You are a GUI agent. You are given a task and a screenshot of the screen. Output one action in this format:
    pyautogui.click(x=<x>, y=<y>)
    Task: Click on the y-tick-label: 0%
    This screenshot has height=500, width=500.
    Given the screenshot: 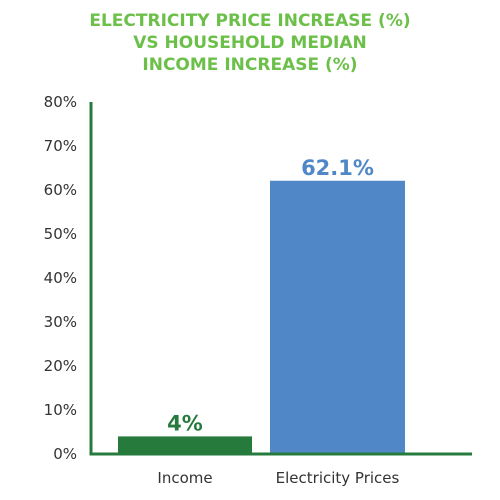 What is the action you would take?
    pyautogui.click(x=65, y=454)
    